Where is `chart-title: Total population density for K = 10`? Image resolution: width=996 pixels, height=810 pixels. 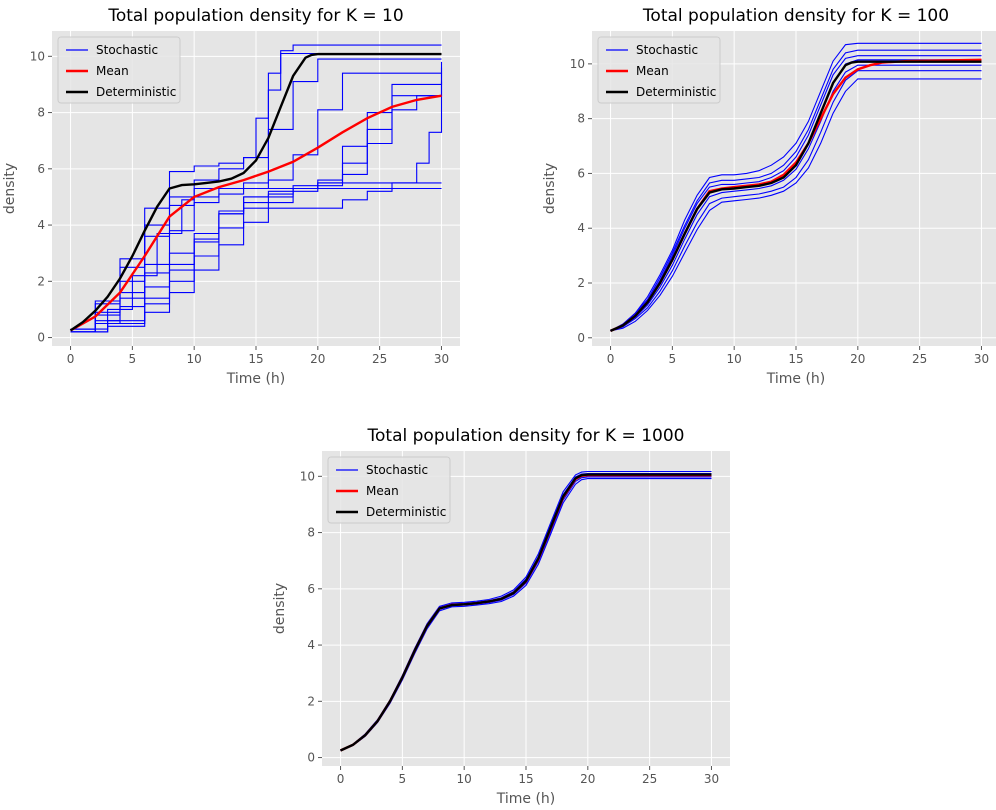 chart-title: Total population density for K = 10 is located at coordinates (255, 16).